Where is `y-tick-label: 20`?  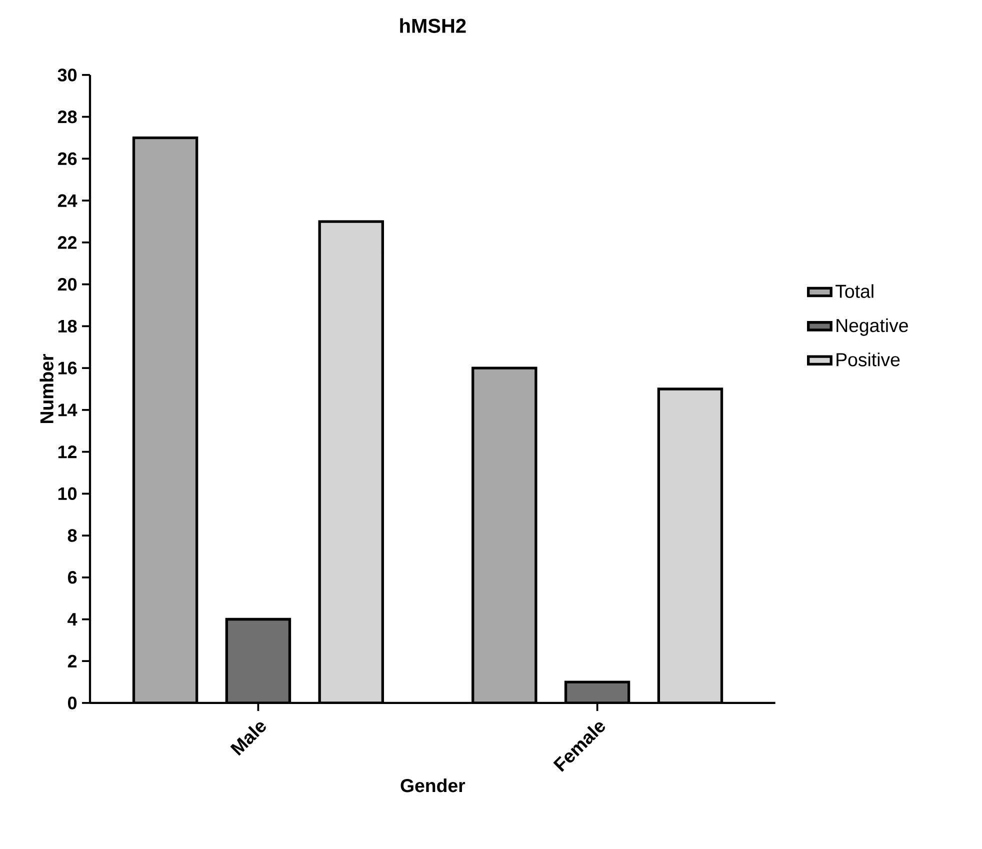
y-tick-label: 20 is located at coordinates (67, 284).